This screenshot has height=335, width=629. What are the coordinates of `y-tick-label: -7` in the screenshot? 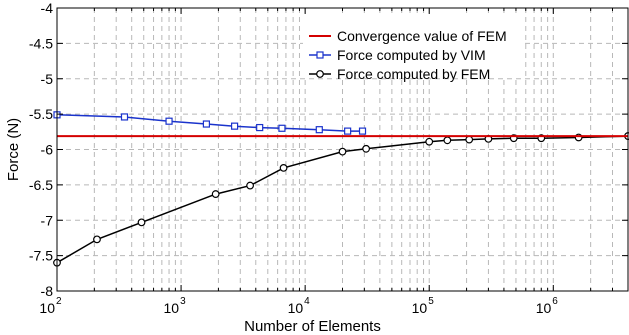 It's located at (47, 220).